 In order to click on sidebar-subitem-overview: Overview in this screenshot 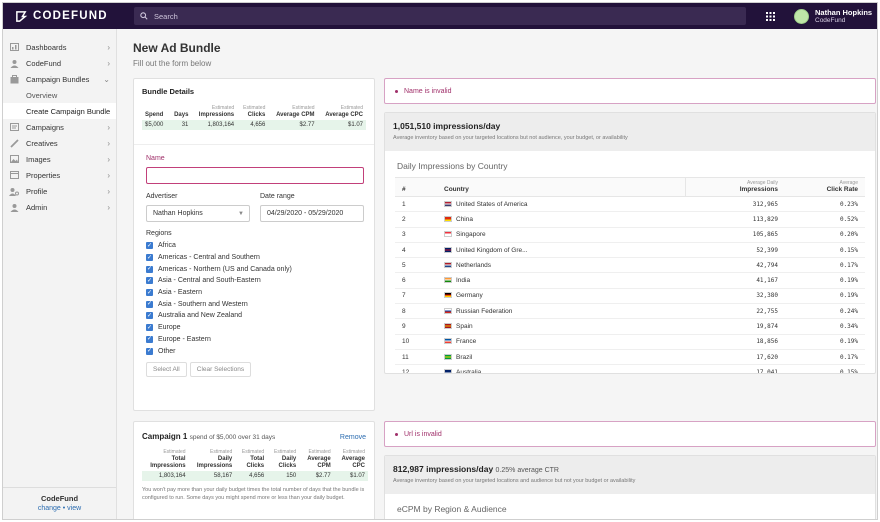, I will do `click(59, 95)`.